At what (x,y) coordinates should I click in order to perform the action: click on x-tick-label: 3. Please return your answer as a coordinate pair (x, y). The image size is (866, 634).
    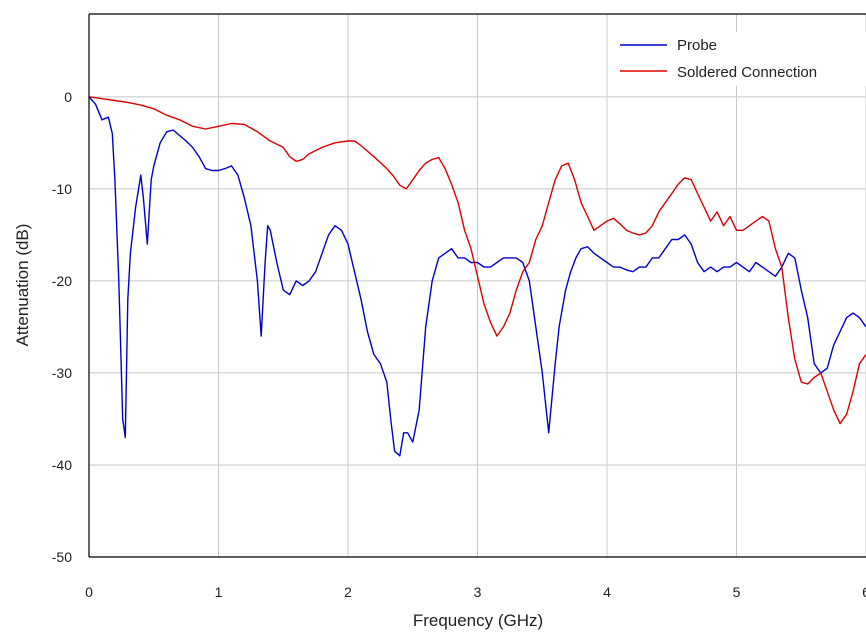
    Looking at the image, I should click on (478, 592).